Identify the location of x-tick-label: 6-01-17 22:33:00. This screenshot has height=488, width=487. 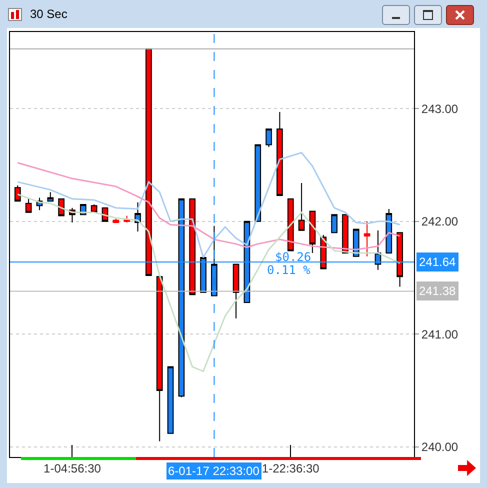
(214, 471).